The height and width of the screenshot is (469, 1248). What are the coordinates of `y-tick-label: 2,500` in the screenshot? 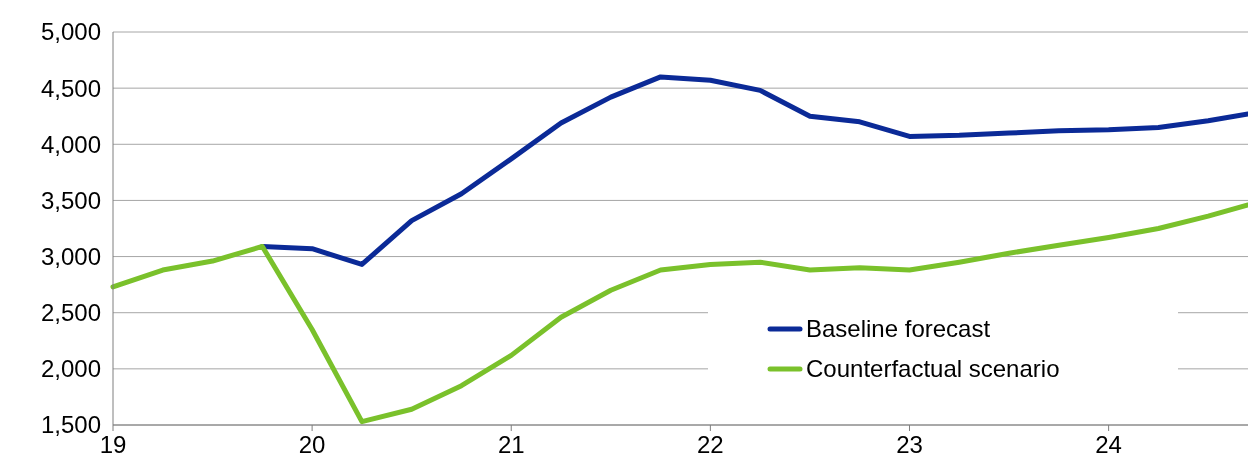 It's located at (70, 313).